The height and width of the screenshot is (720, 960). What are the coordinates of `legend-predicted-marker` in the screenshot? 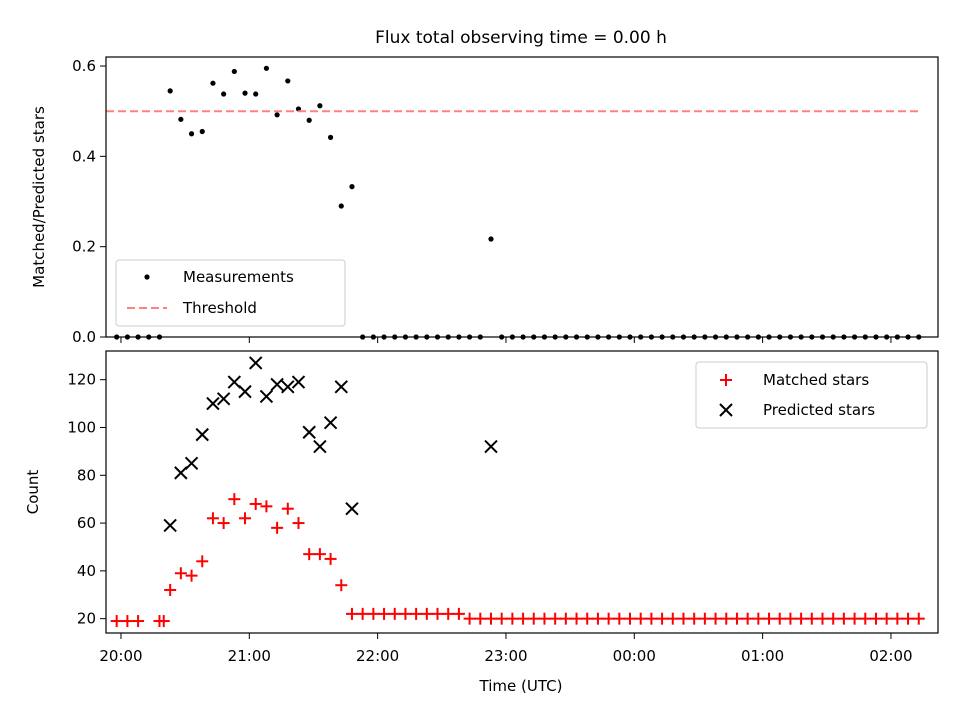 It's located at (726, 410).